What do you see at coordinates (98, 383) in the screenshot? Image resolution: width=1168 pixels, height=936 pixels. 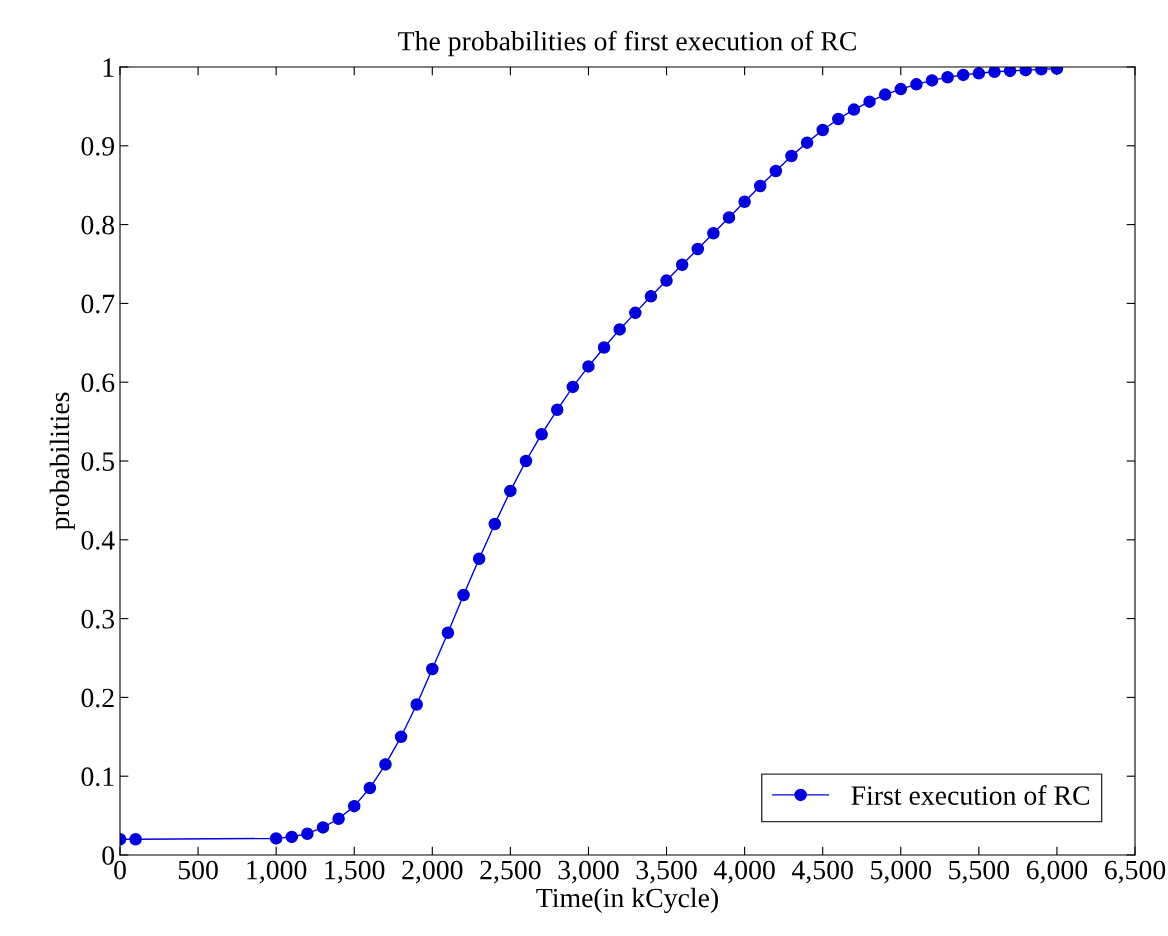 I see `y-tick-label: 0.6` at bounding box center [98, 383].